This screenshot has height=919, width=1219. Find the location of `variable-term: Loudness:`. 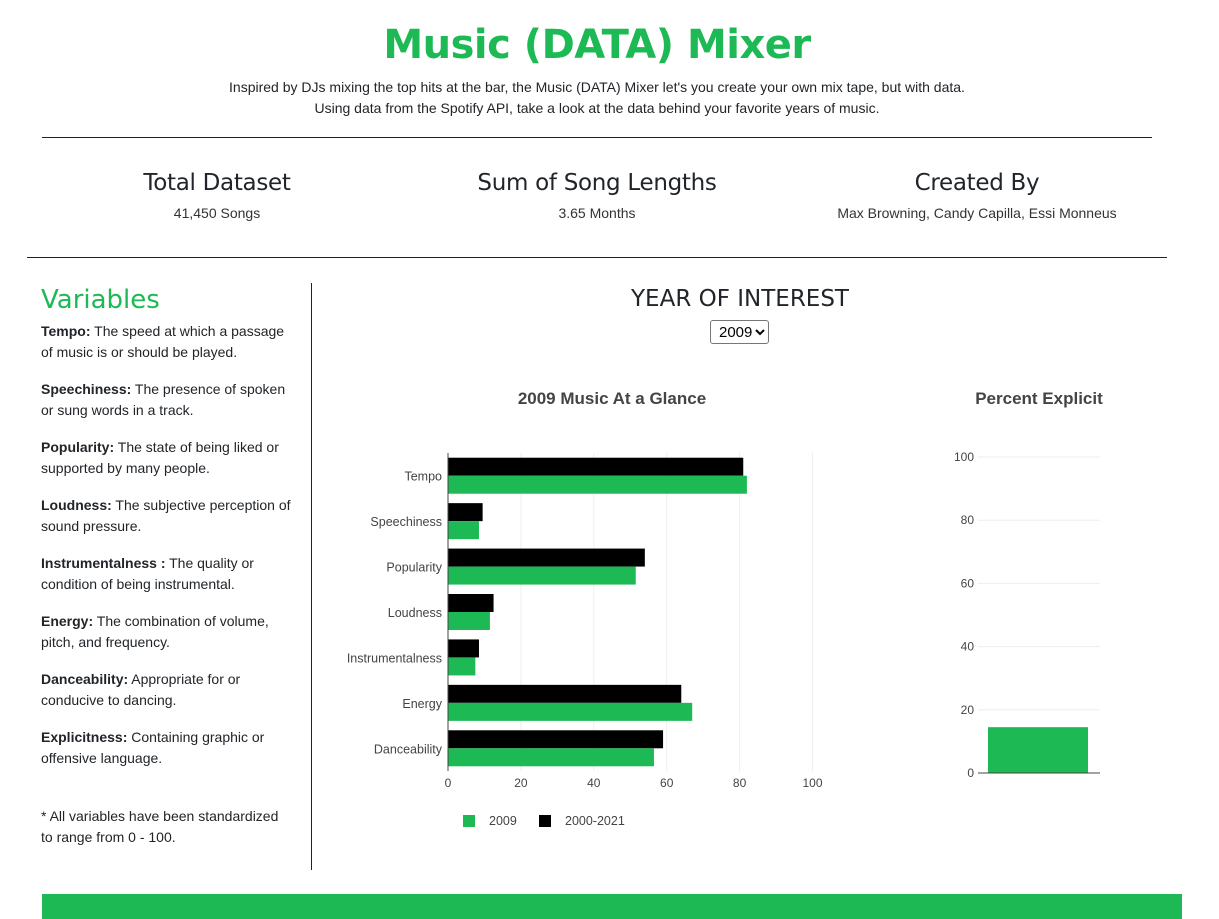

variable-term: Loudness: is located at coordinates (76, 505).